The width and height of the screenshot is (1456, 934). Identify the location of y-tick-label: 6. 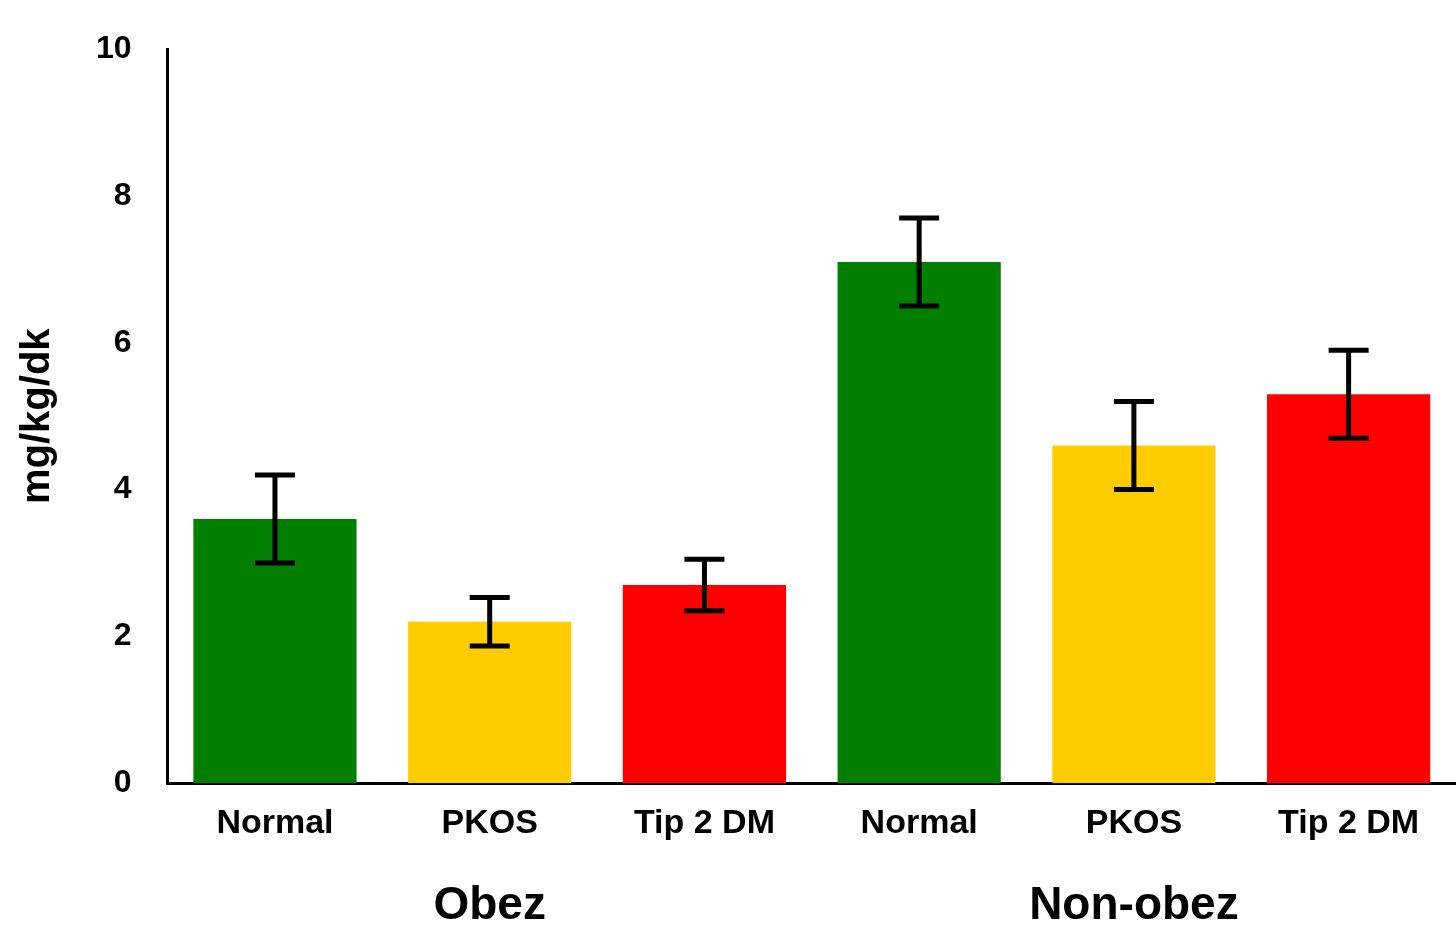
(122, 340).